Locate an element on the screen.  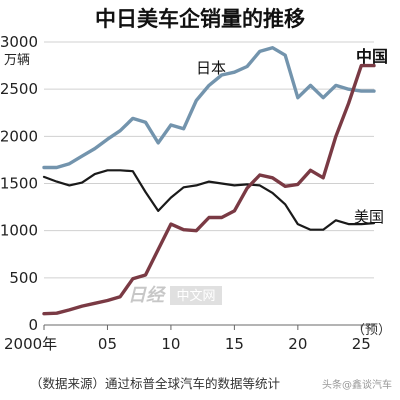
watermark: 日经 中文网 is located at coordinates (175, 295).